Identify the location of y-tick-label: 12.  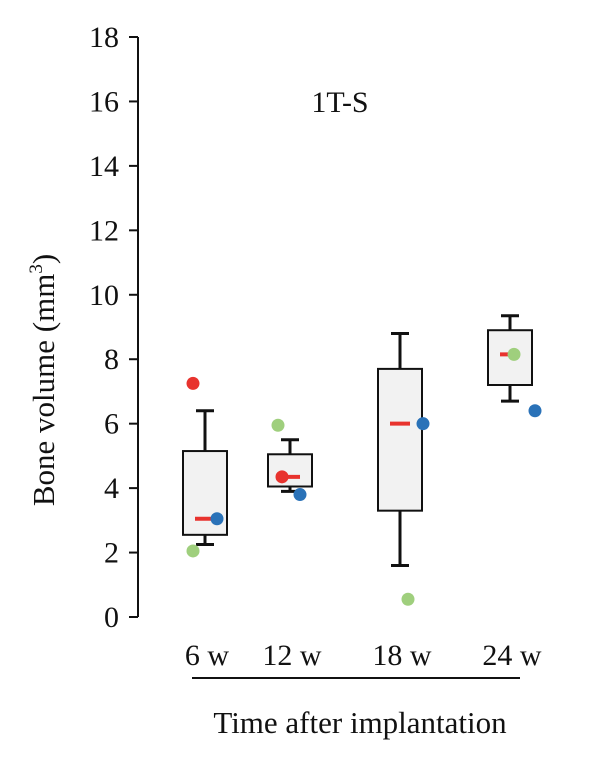
(104, 230).